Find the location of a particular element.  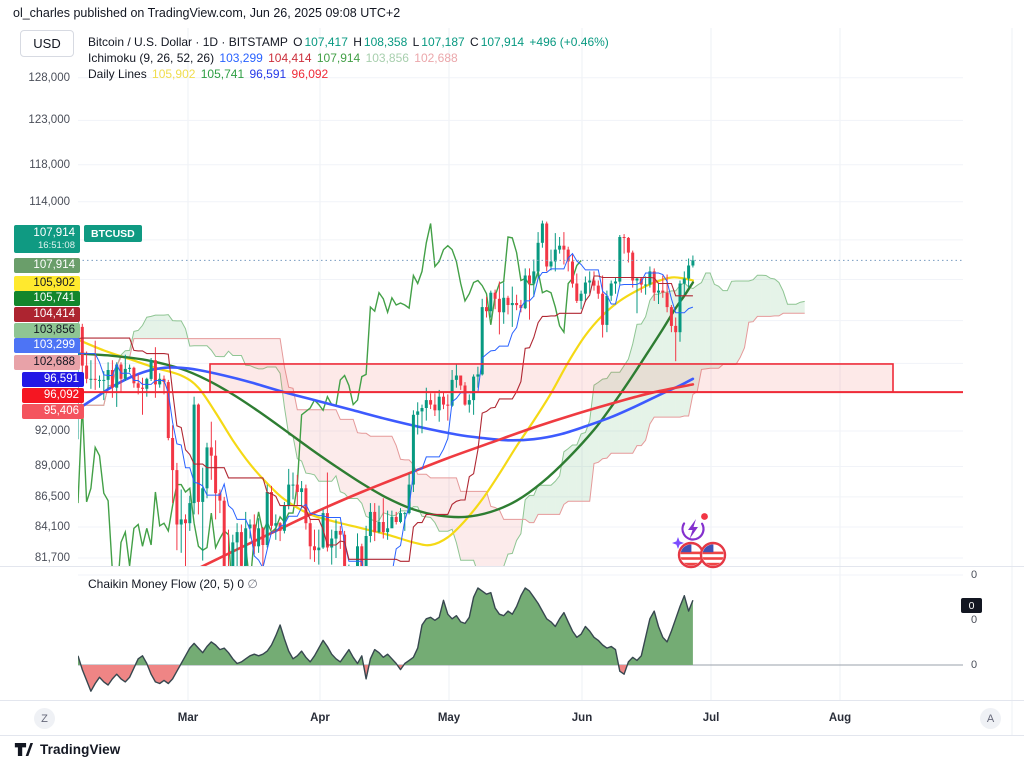

ai-refresh-sticker is located at coordinates (690, 531).